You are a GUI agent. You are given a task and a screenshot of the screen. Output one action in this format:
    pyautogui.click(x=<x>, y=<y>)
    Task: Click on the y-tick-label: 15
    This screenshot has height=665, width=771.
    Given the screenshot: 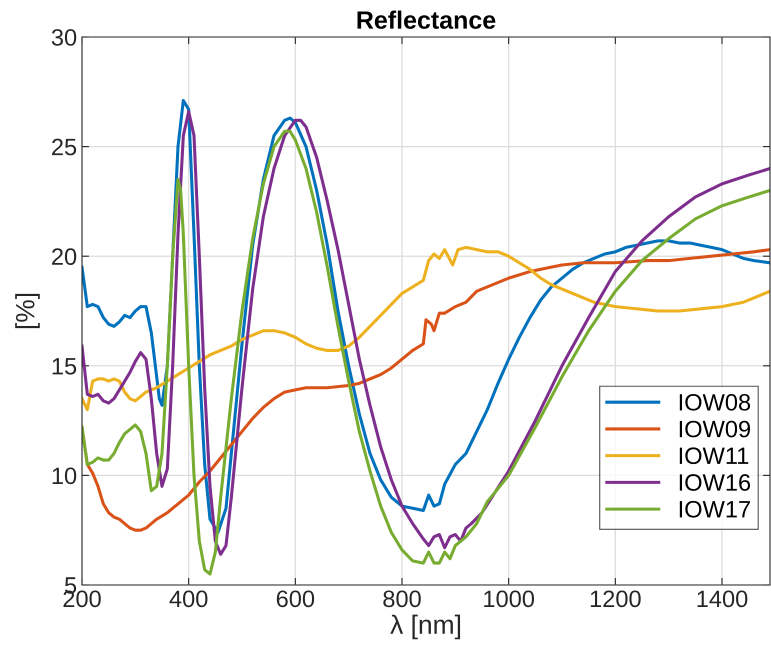 What is the action you would take?
    pyautogui.click(x=64, y=366)
    